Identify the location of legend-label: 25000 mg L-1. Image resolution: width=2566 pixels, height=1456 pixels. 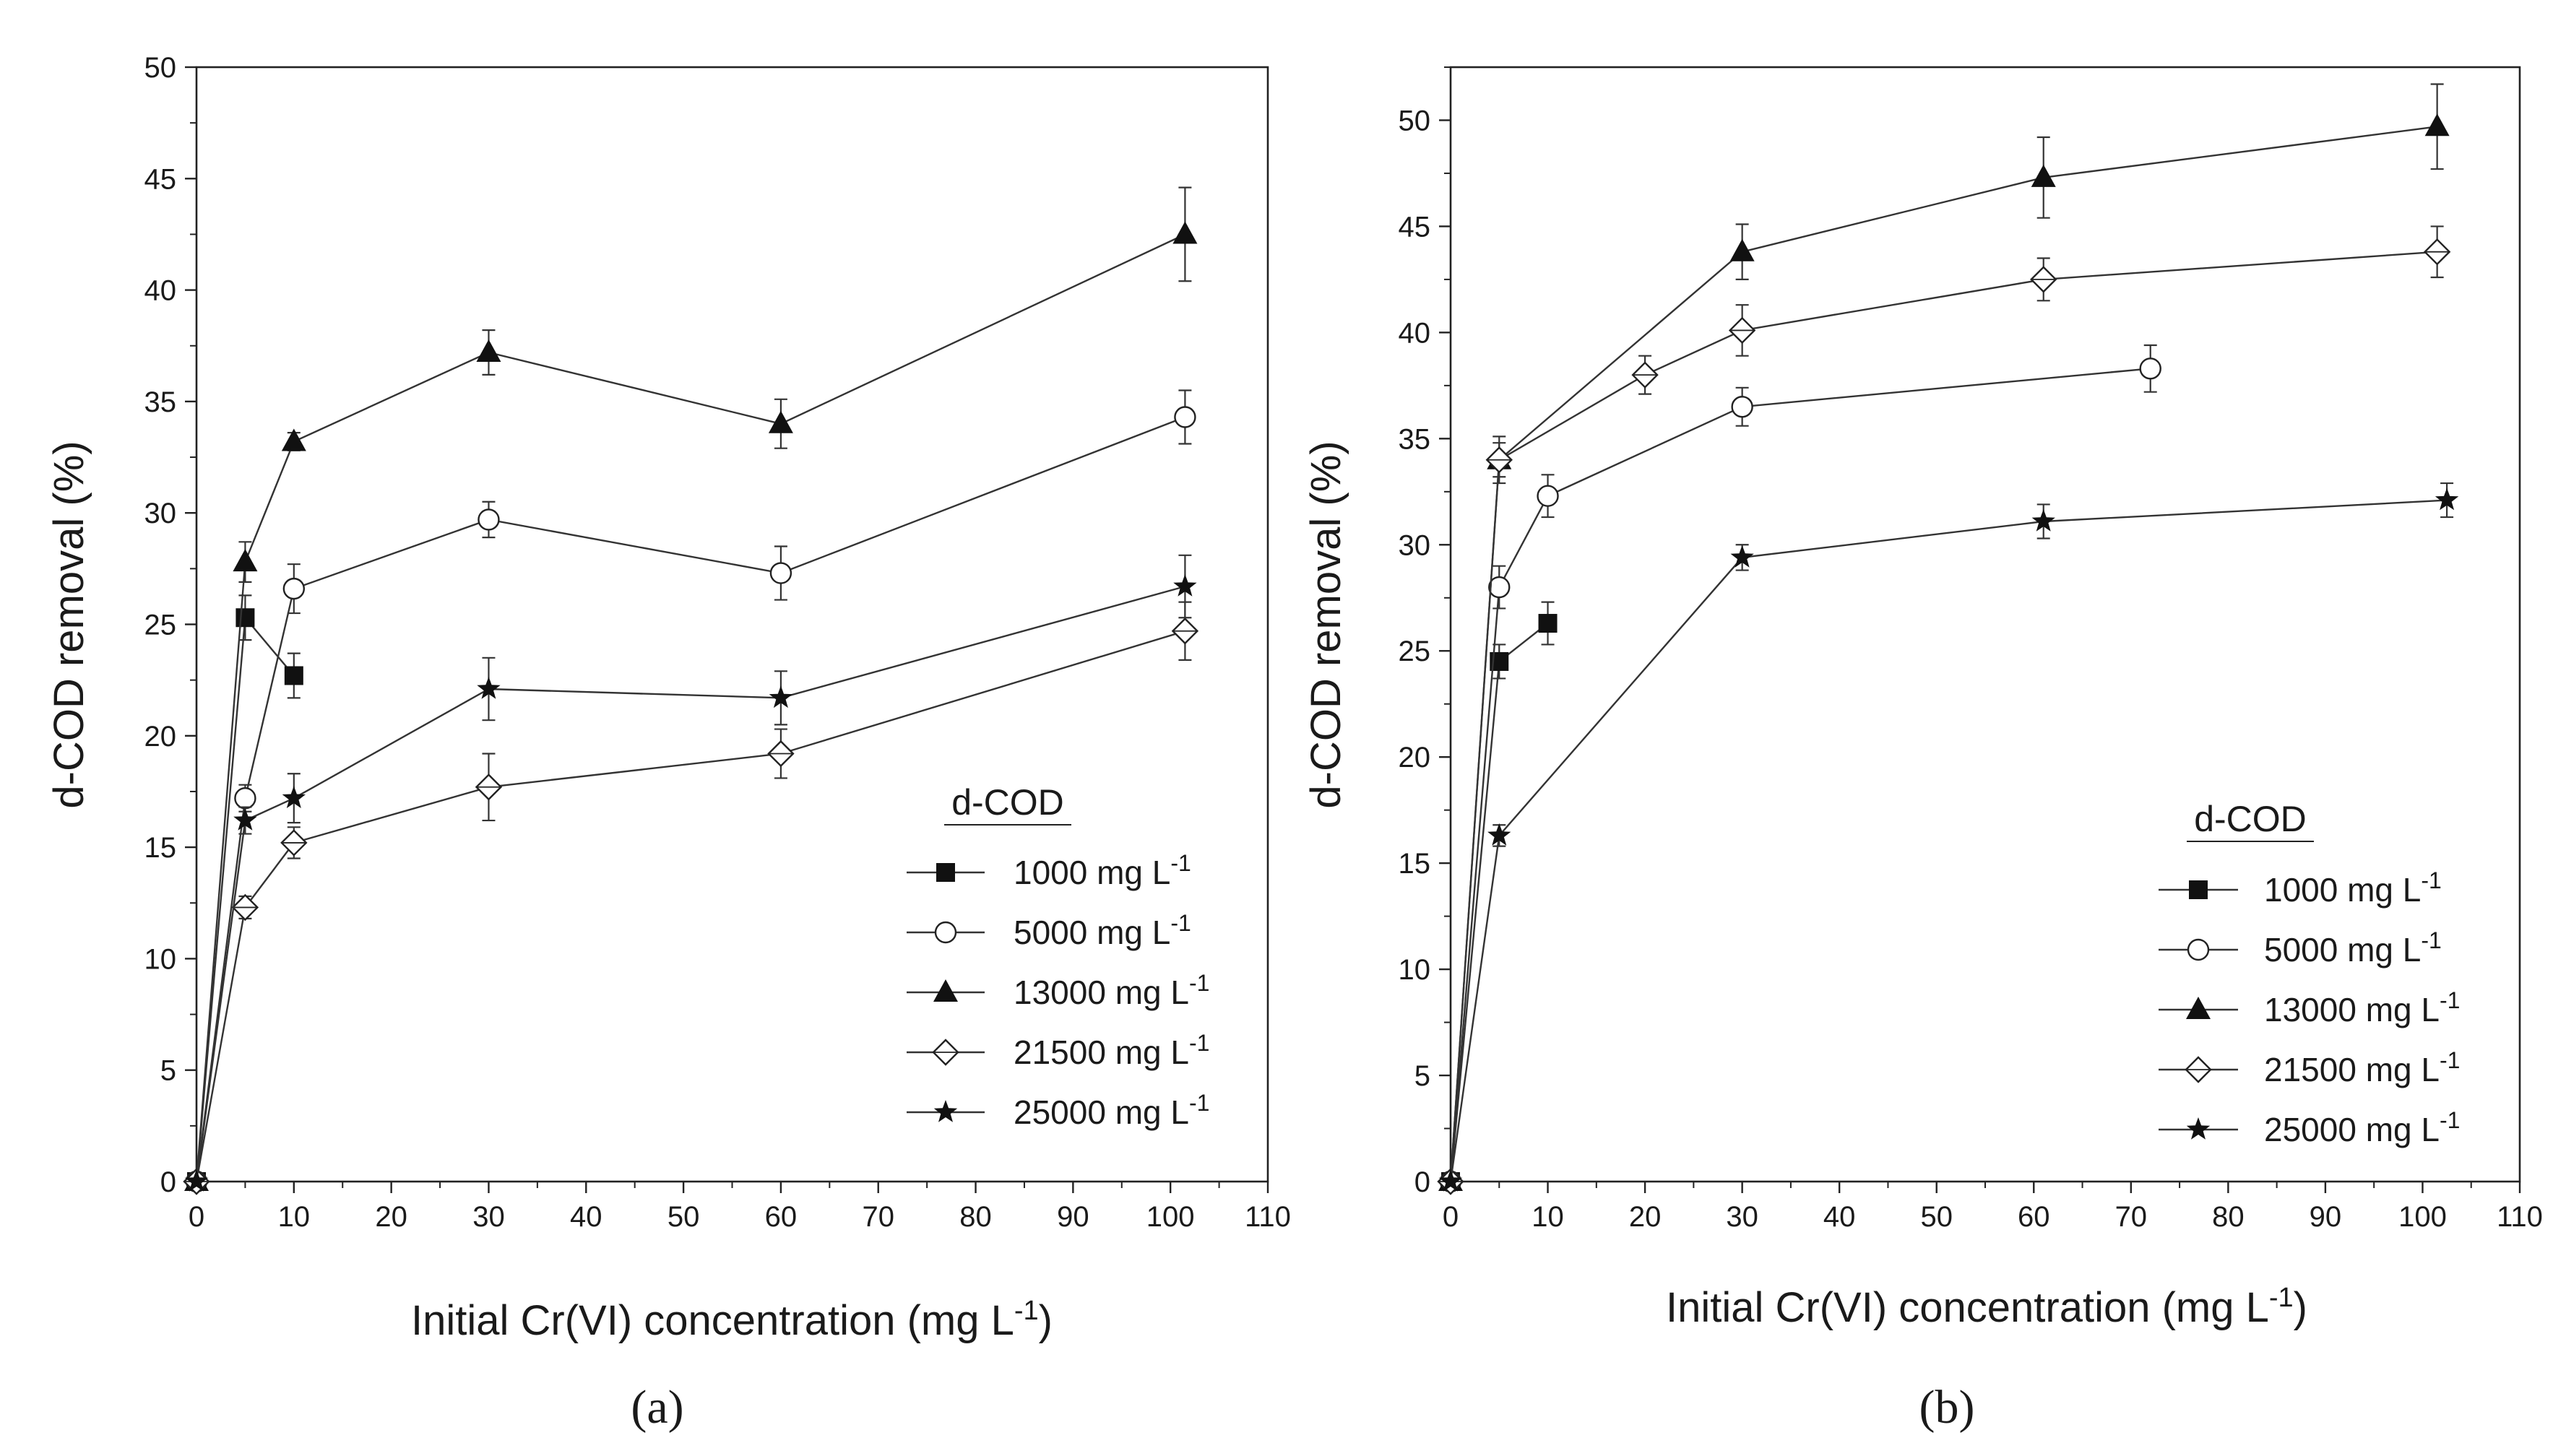
(2362, 1127).